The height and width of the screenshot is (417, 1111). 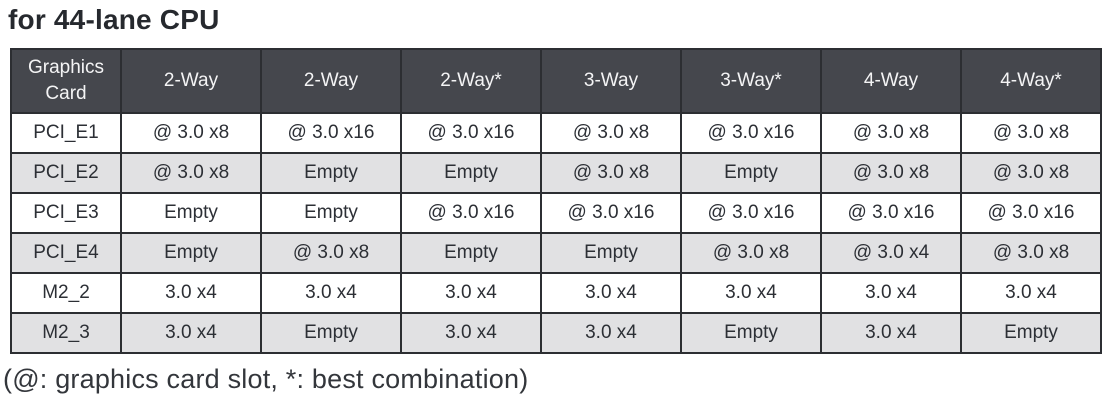 What do you see at coordinates (66, 333) in the screenshot?
I see `row-label: M2_3` at bounding box center [66, 333].